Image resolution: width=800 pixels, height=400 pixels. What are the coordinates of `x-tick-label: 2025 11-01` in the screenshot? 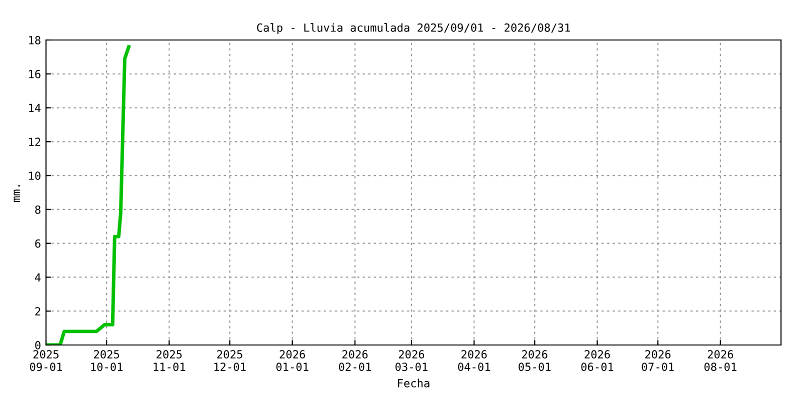 It's located at (170, 361).